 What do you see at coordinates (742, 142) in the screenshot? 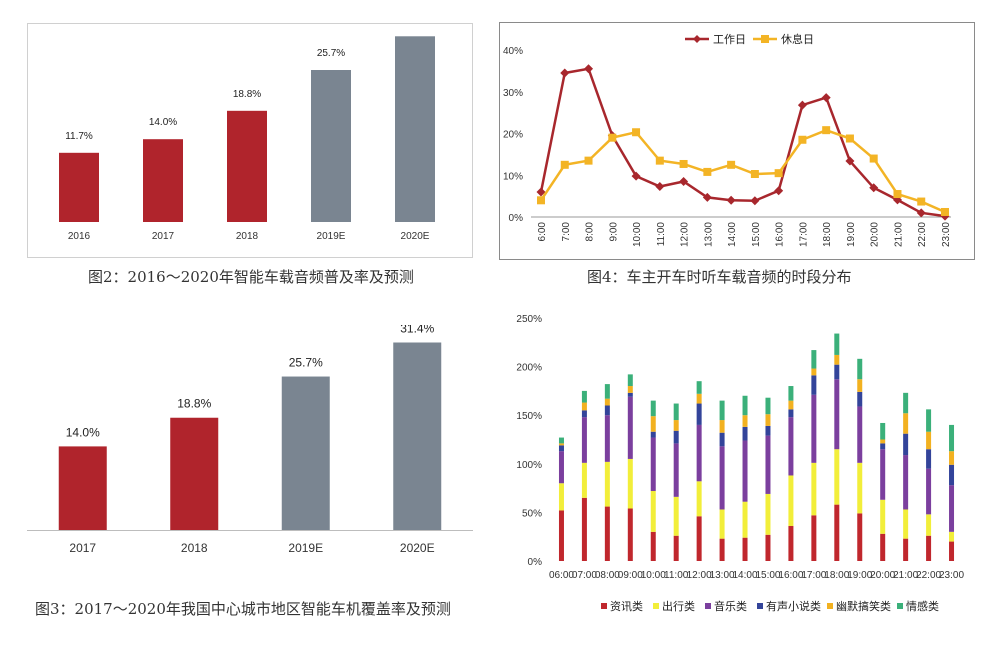
I see `series-line` at bounding box center [742, 142].